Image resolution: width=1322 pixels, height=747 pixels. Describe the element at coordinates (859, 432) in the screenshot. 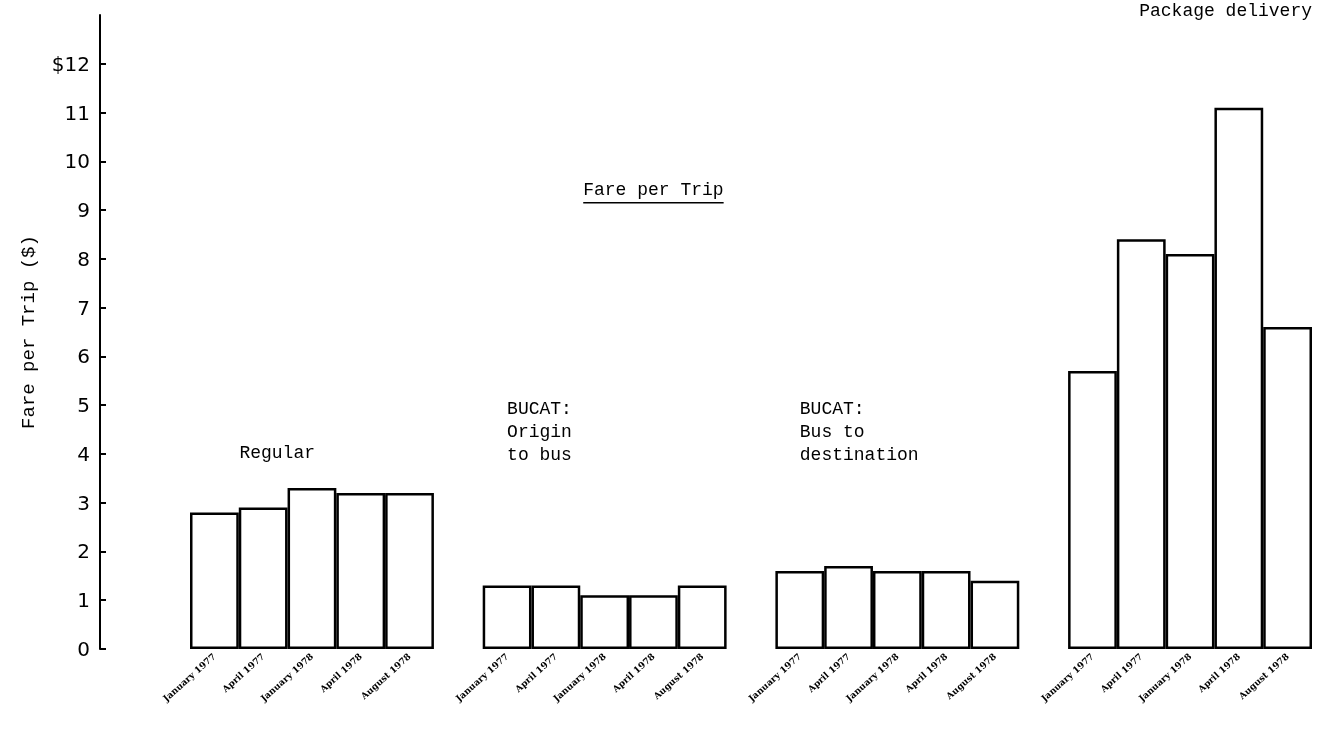

I see `annotation: BUCAT: Bus to destination` at that location.